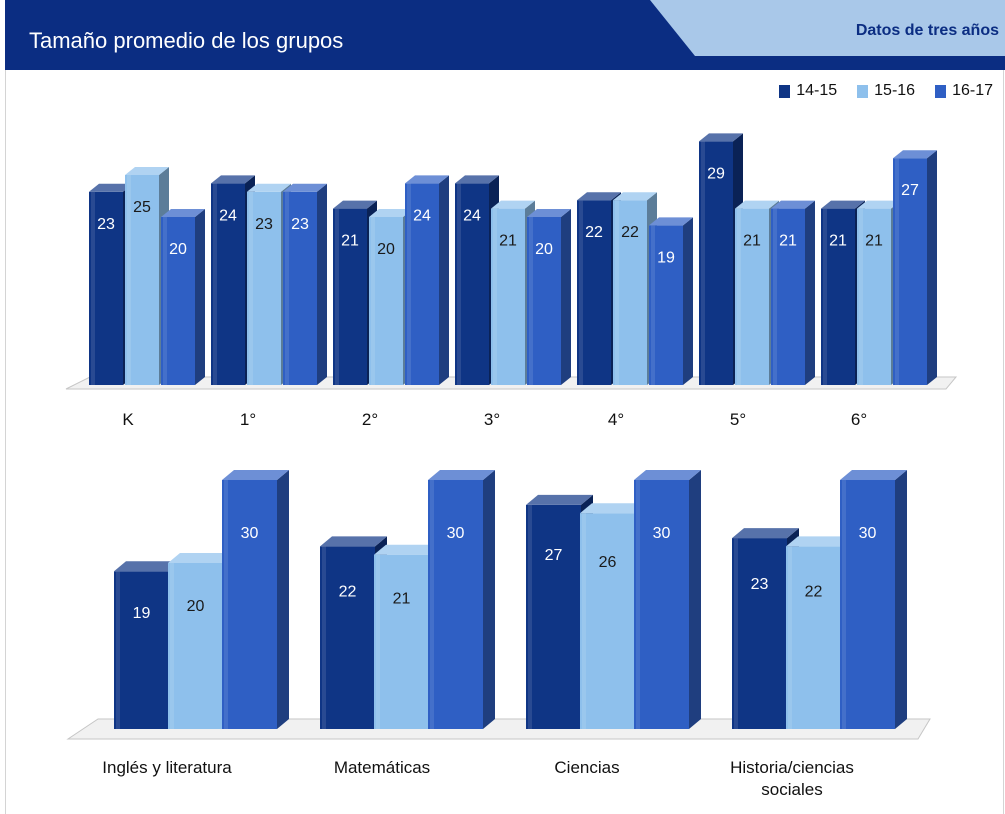 This screenshot has width=1005, height=814. I want to click on page-subtitle: Datos de tres años, so click(927, 30).